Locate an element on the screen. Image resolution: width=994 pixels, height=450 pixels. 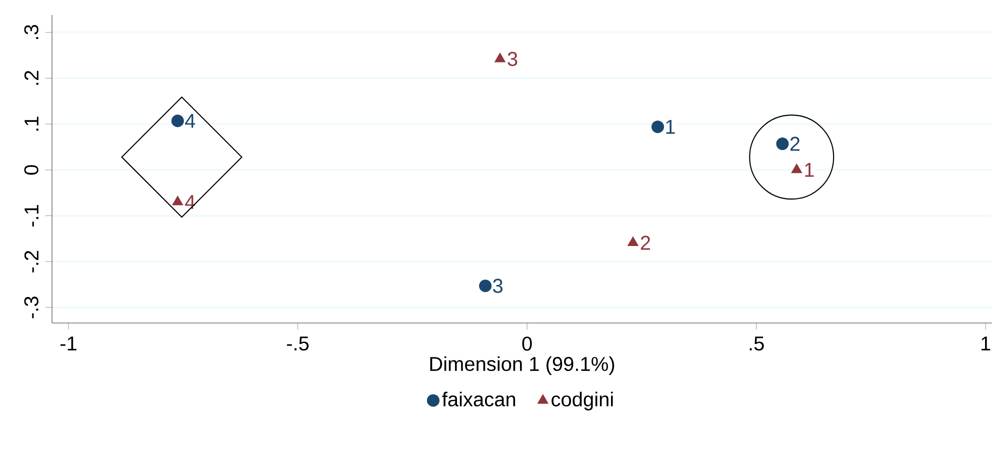
y-tick-label: 0 is located at coordinates (31, 170).